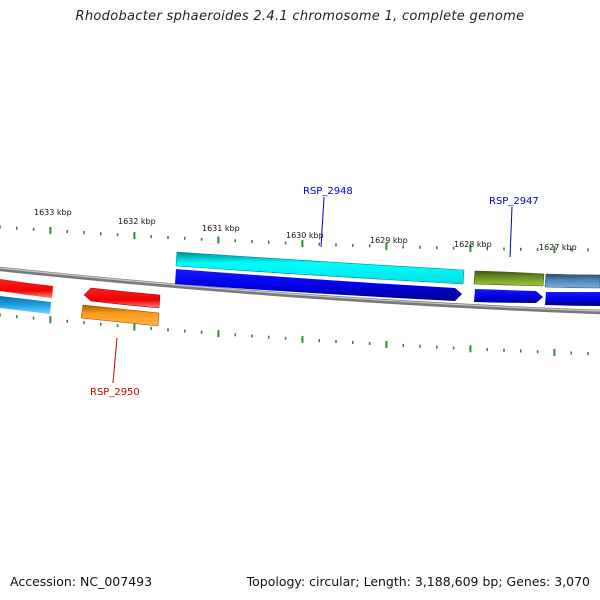 Image resolution: width=600 pixels, height=600 pixels. What do you see at coordinates (558, 247) in the screenshot?
I see `tick-label-1627: 1627 kbp` at bounding box center [558, 247].